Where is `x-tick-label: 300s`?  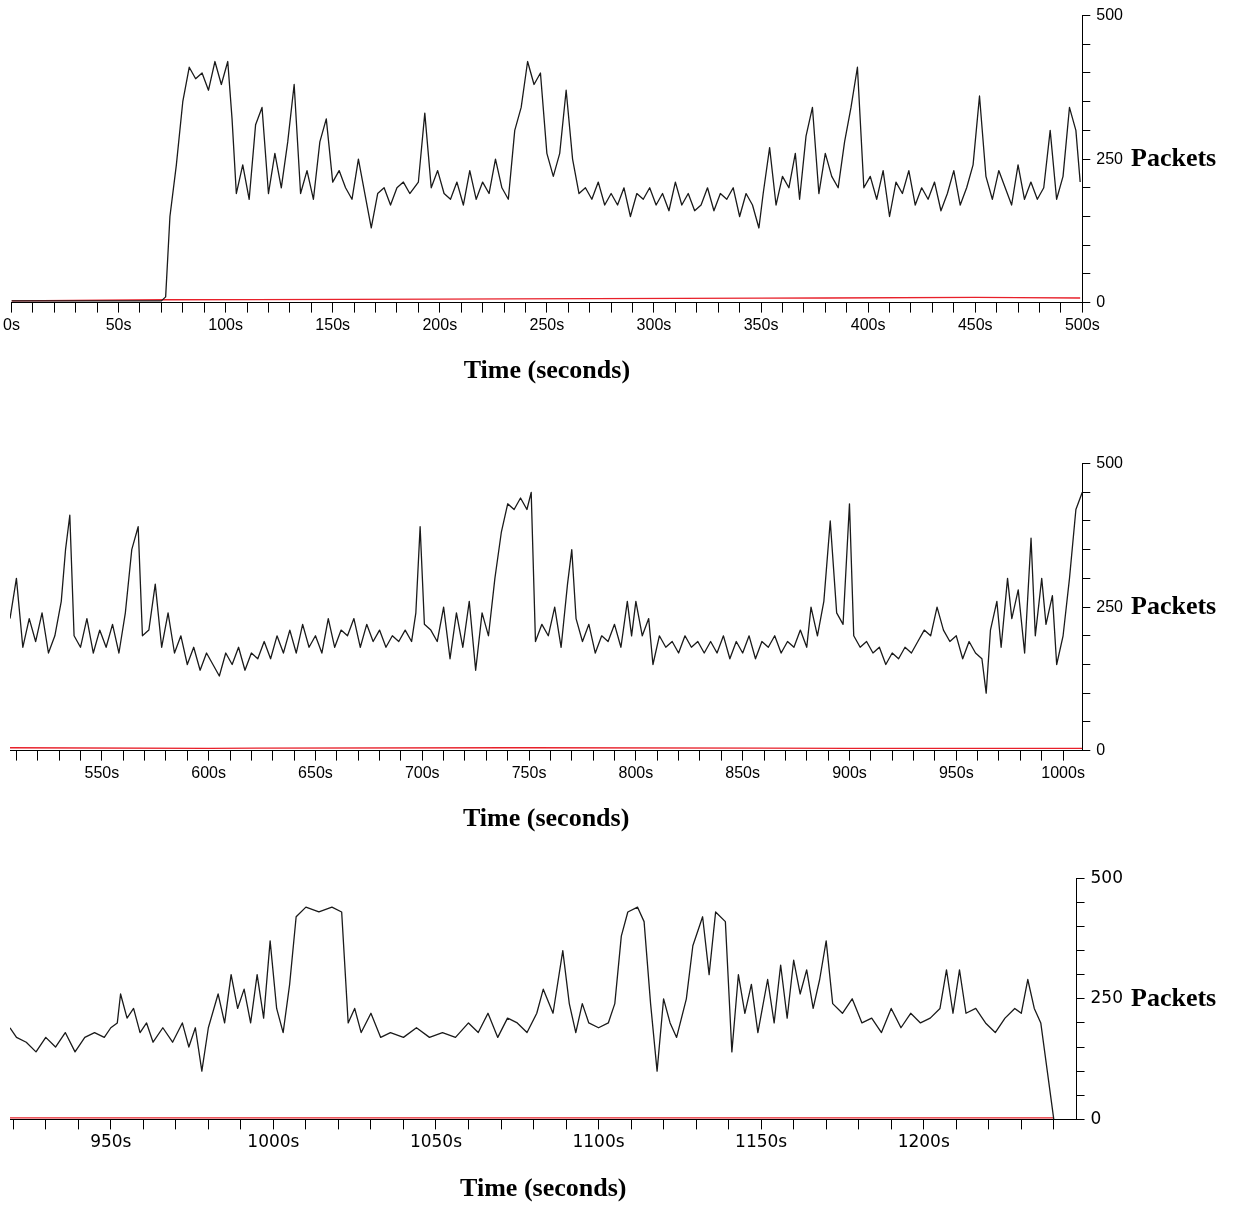
x-tick-label: 300s is located at coordinates (654, 324).